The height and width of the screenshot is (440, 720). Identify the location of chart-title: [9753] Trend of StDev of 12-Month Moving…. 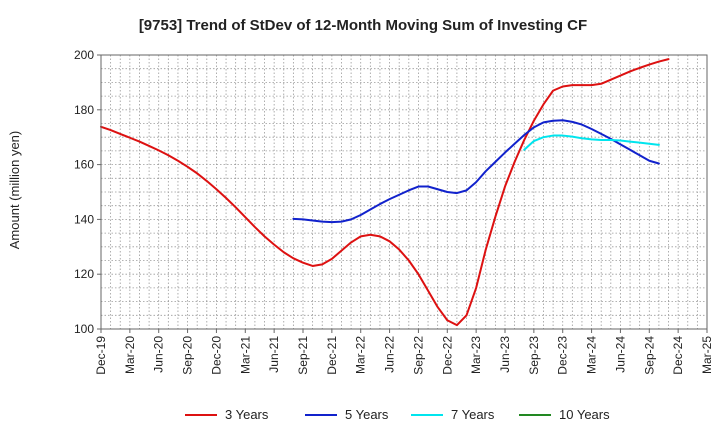
(363, 25).